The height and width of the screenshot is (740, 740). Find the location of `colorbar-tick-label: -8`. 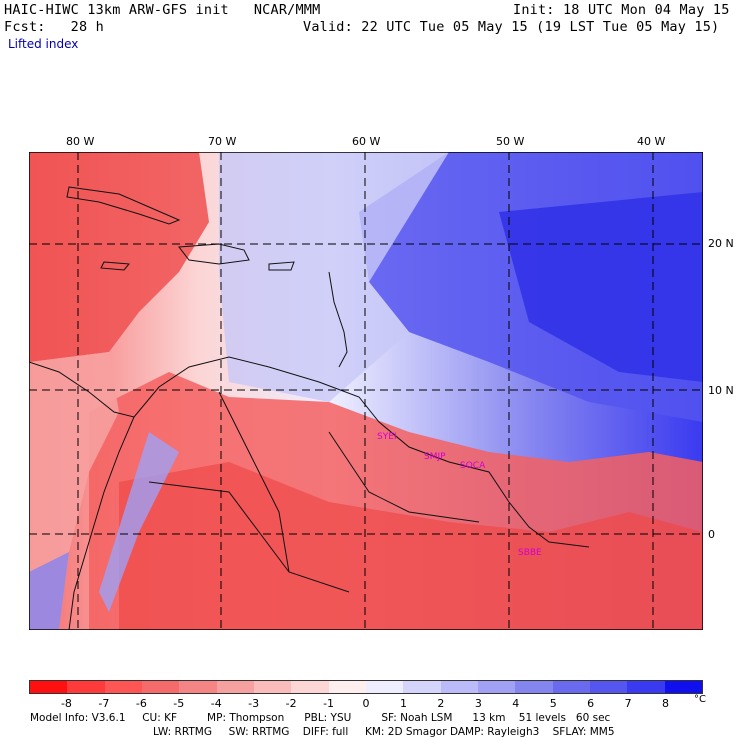

colorbar-tick-label: -8 is located at coordinates (66, 703).